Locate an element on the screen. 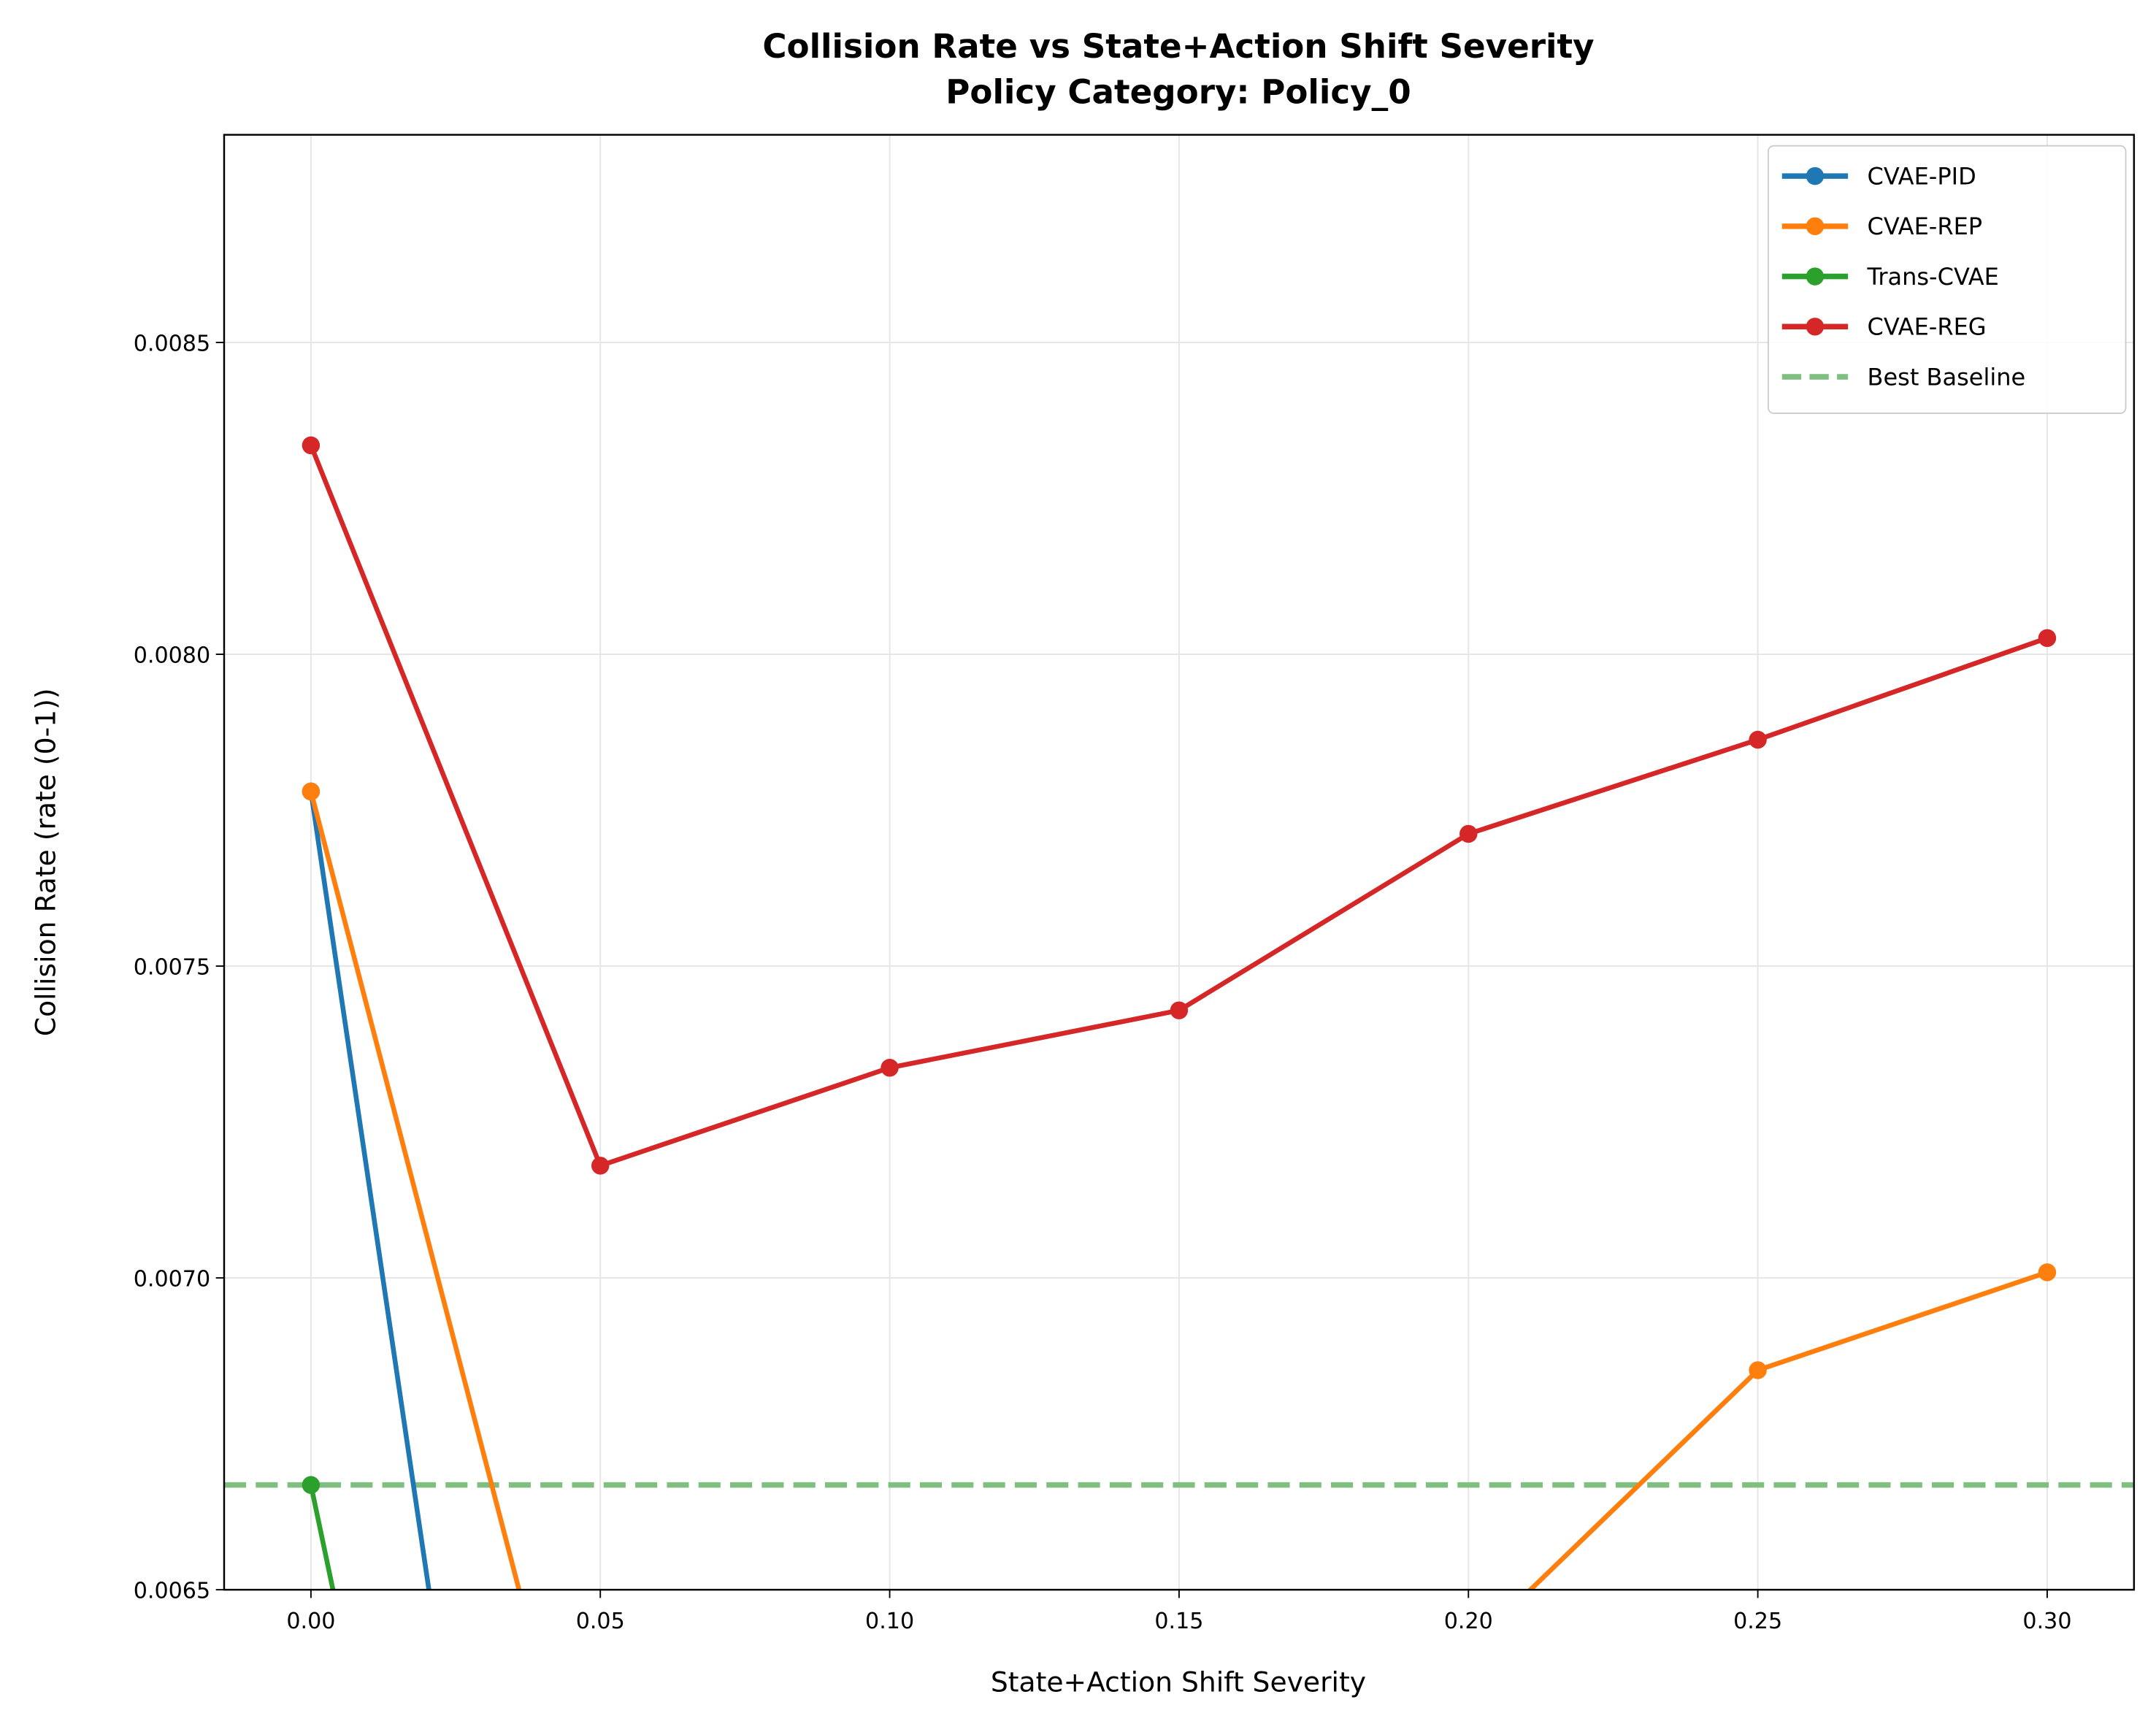  y-tick-label: 0.0080 is located at coordinates (172, 655).